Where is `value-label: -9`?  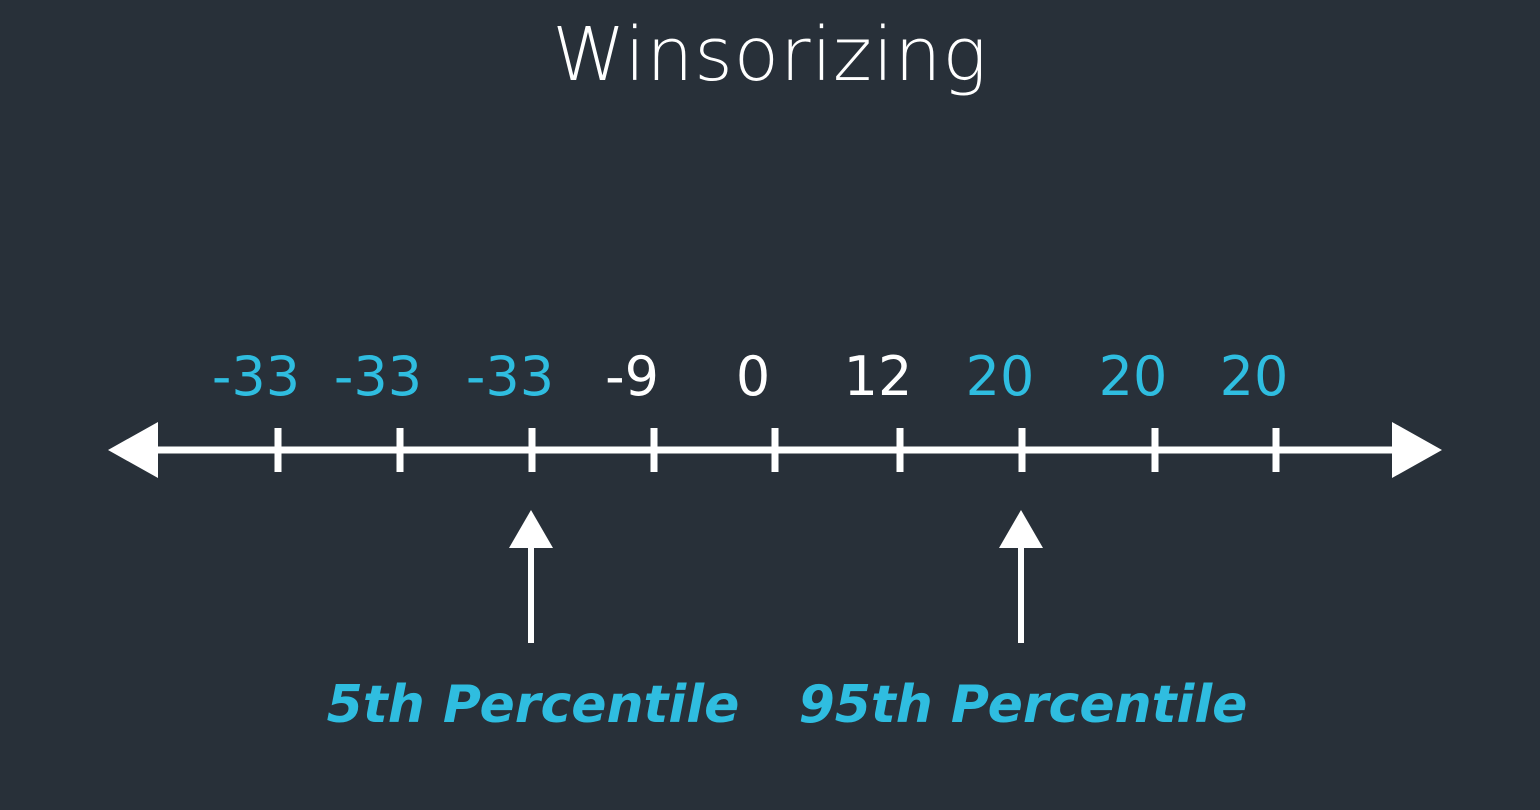
value-label: -9 is located at coordinates (632, 376).